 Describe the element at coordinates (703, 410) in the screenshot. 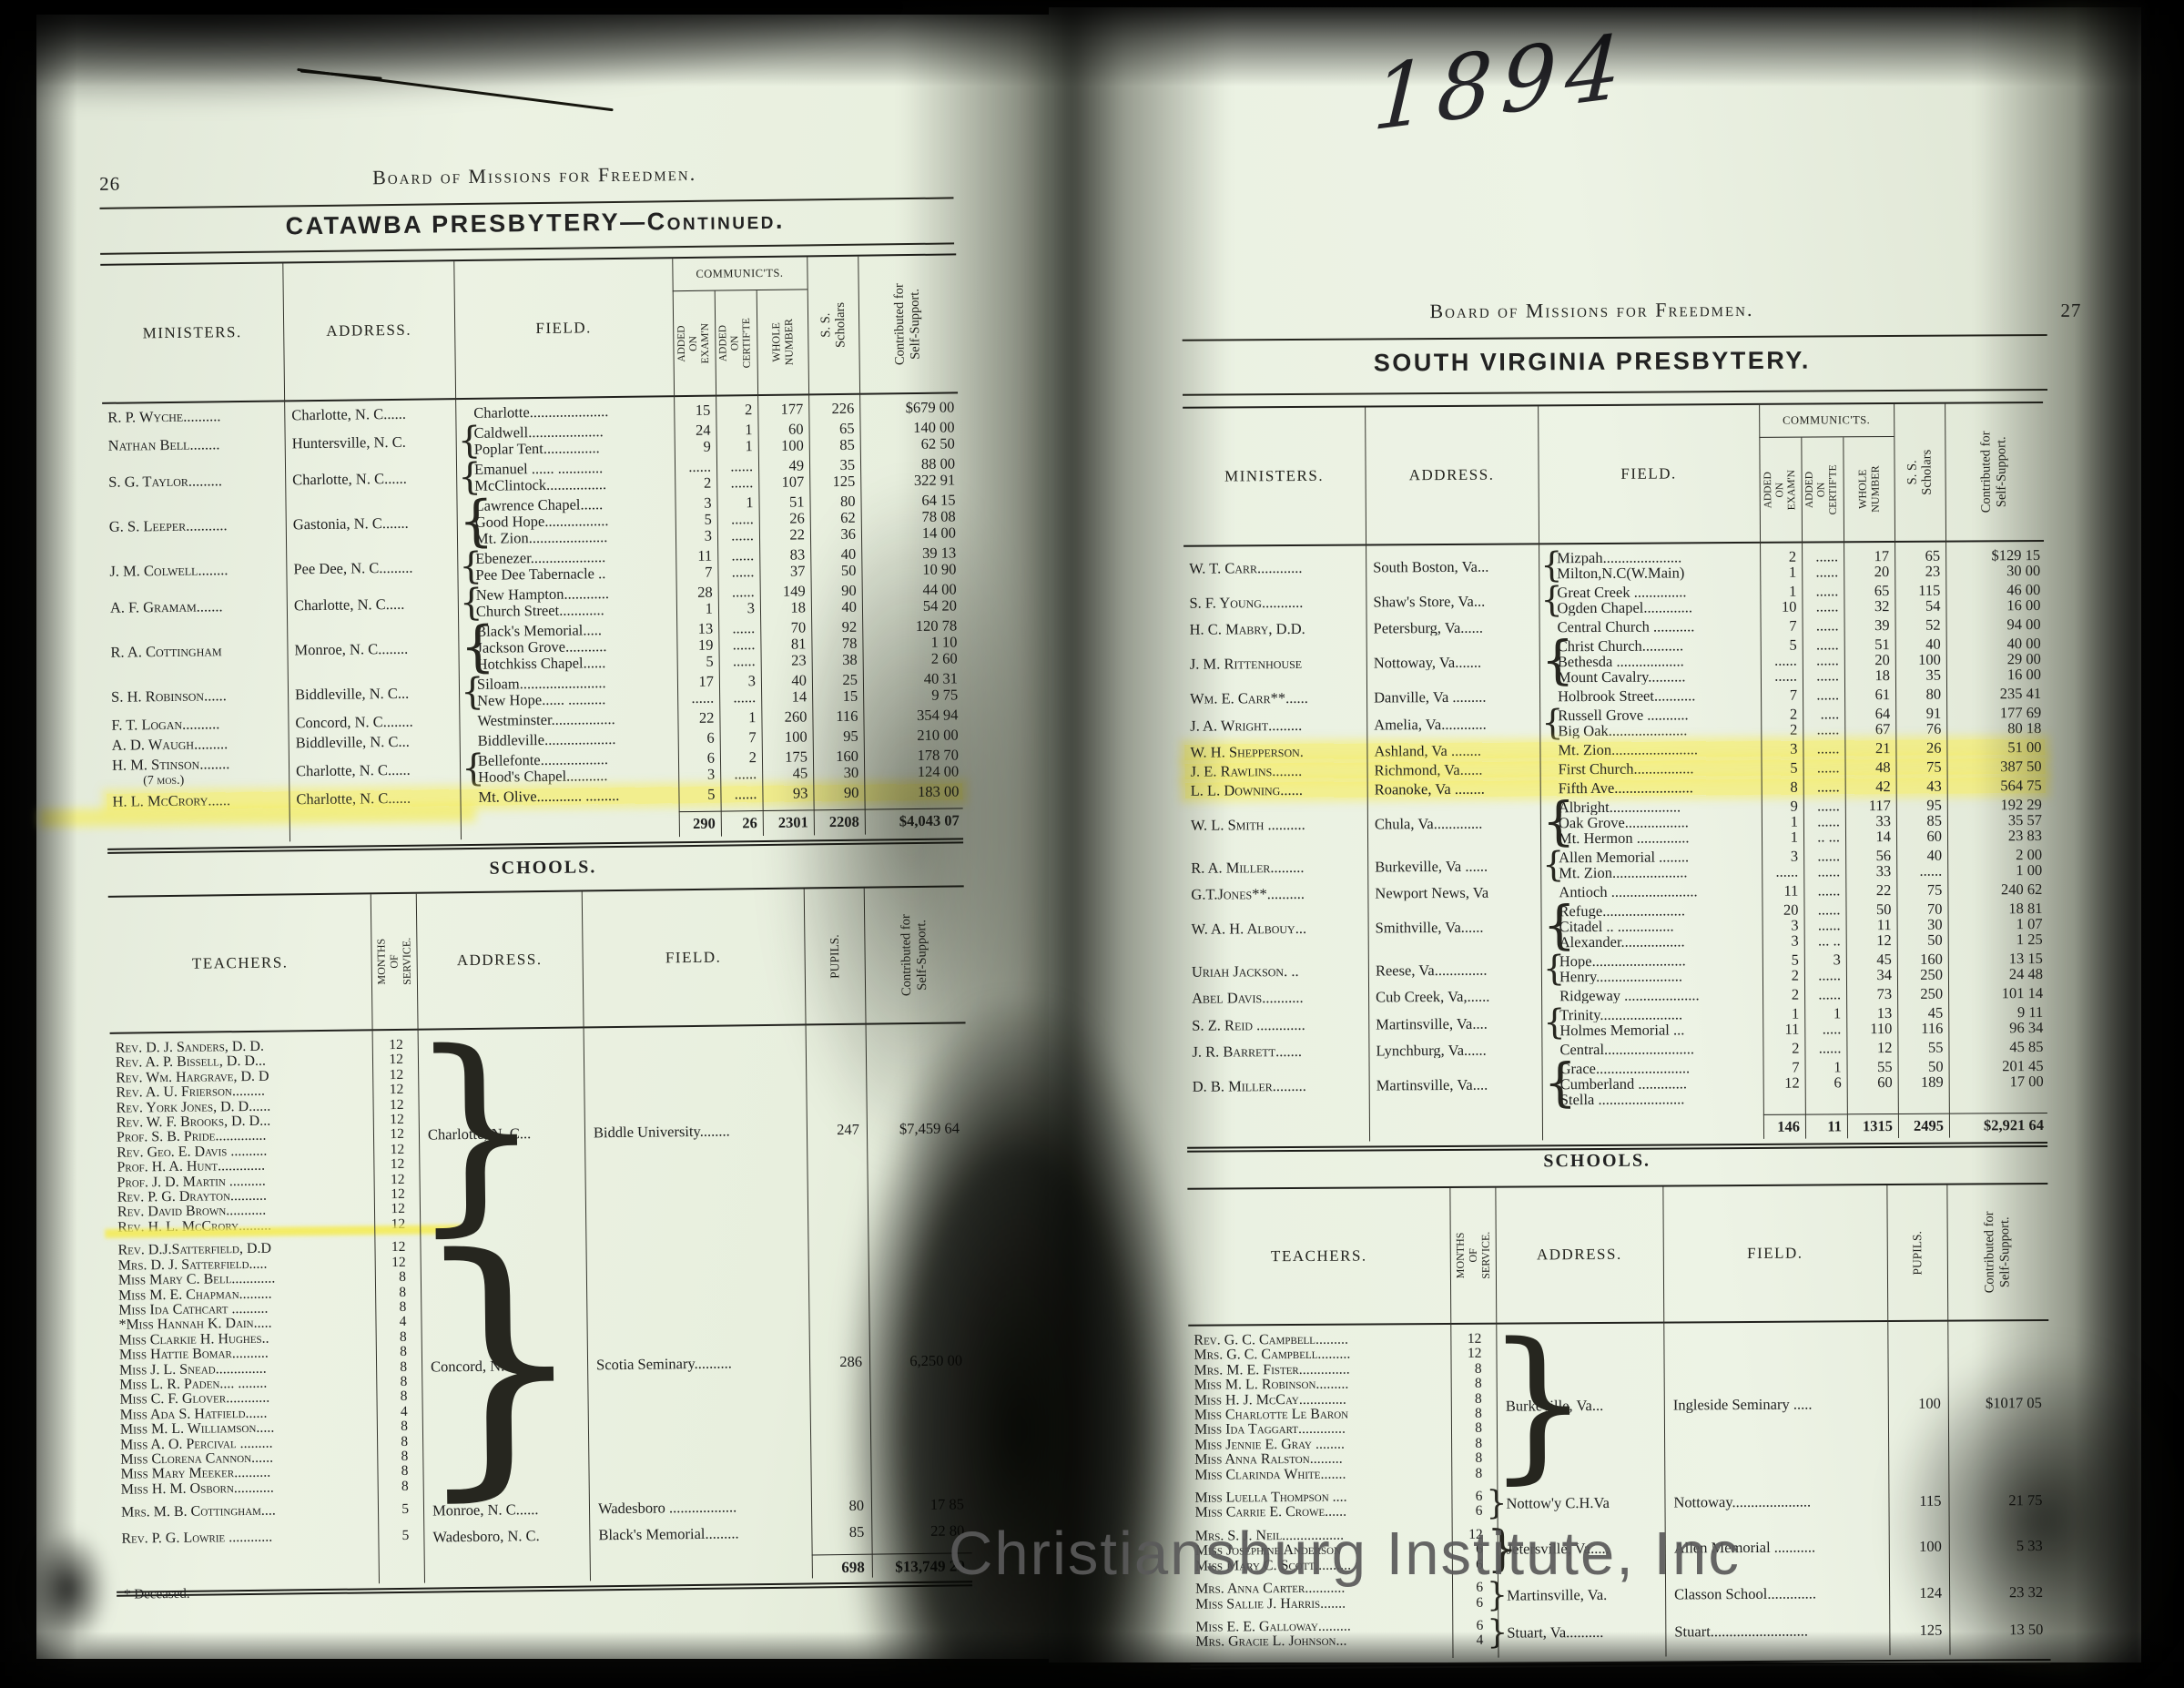

I see `added-on-examn-value: 15` at that location.